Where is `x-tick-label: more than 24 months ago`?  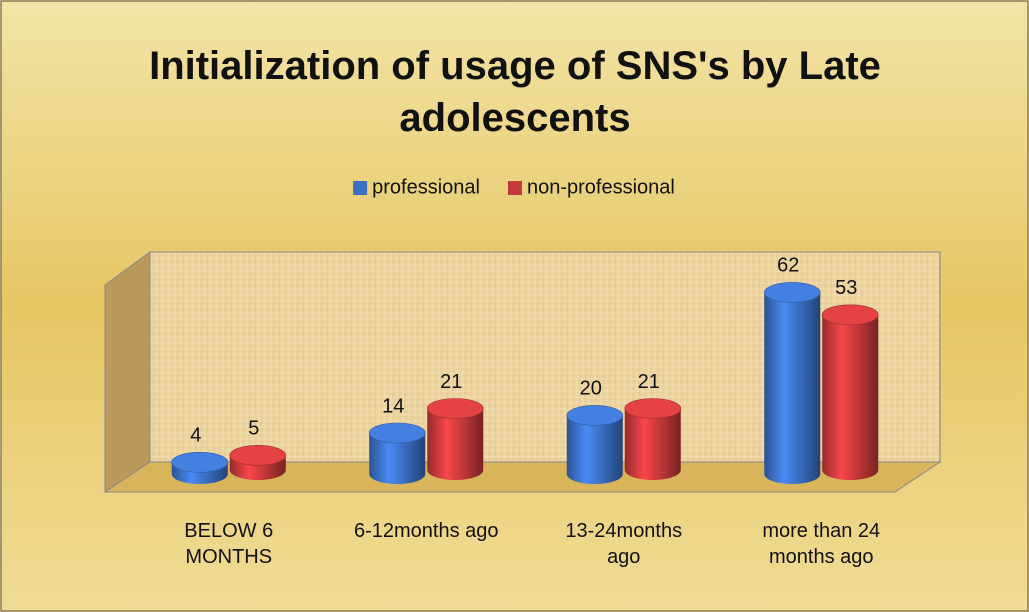
x-tick-label: more than 24 months ago is located at coordinates (821, 544).